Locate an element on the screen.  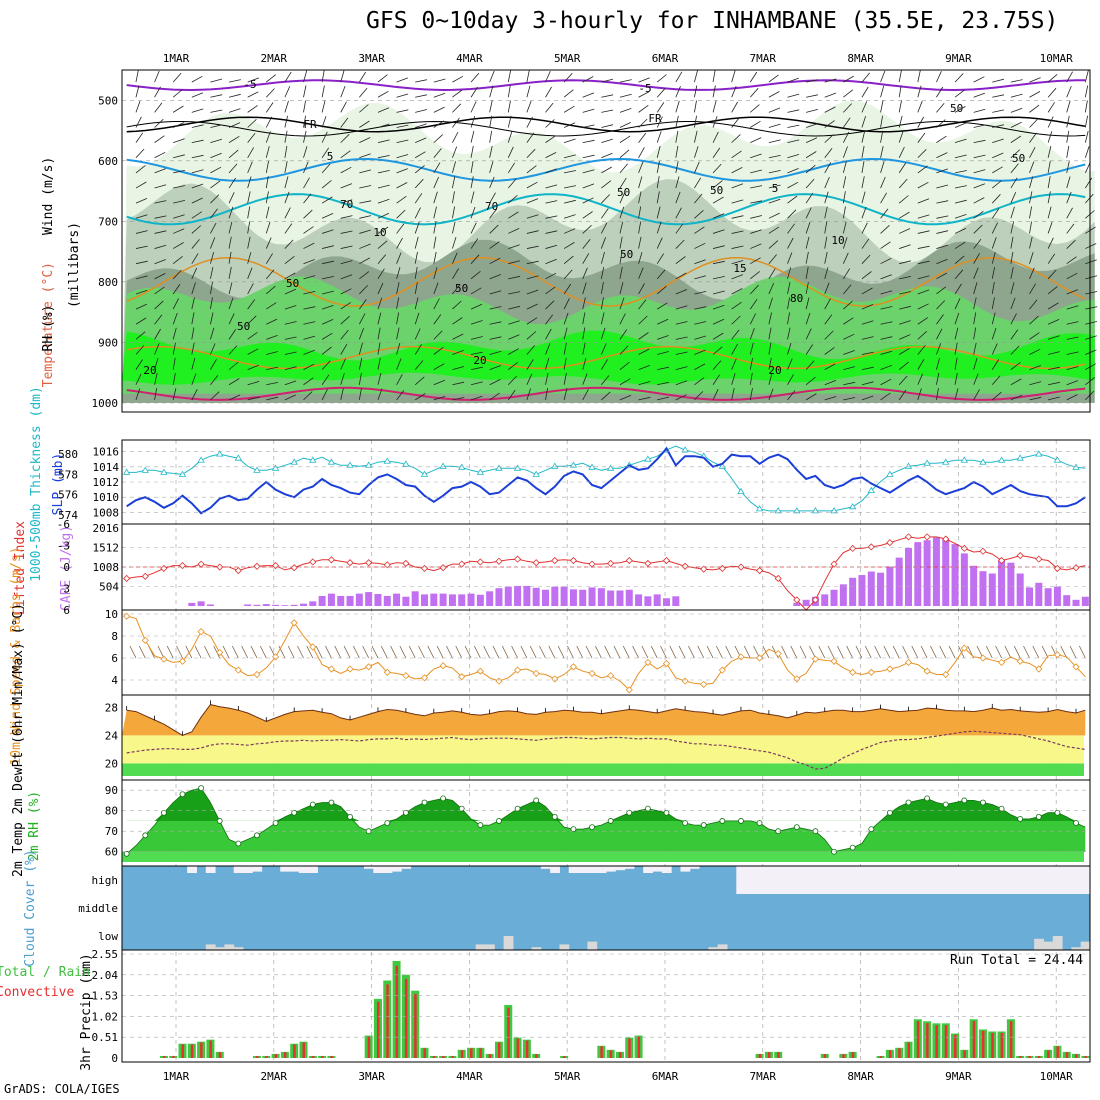
slp-tick-label: 1008 is located at coordinates (106, 512).